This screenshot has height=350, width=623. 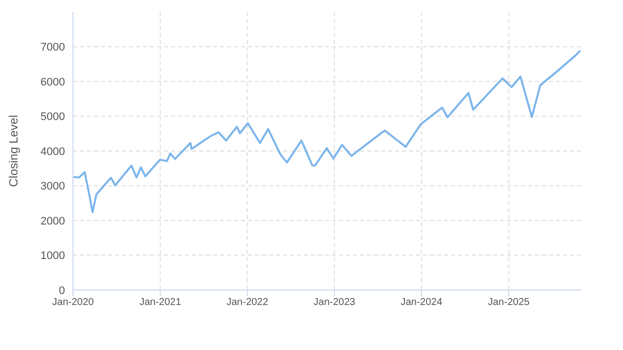 What do you see at coordinates (52, 48) in the screenshot?
I see `y-tick-label: 7000` at bounding box center [52, 48].